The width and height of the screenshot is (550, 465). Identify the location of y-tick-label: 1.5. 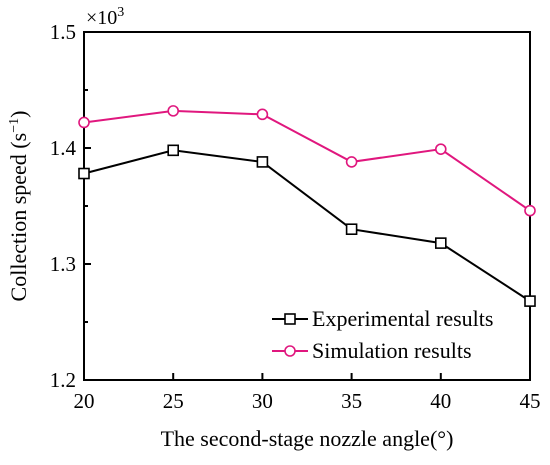
(63, 32).